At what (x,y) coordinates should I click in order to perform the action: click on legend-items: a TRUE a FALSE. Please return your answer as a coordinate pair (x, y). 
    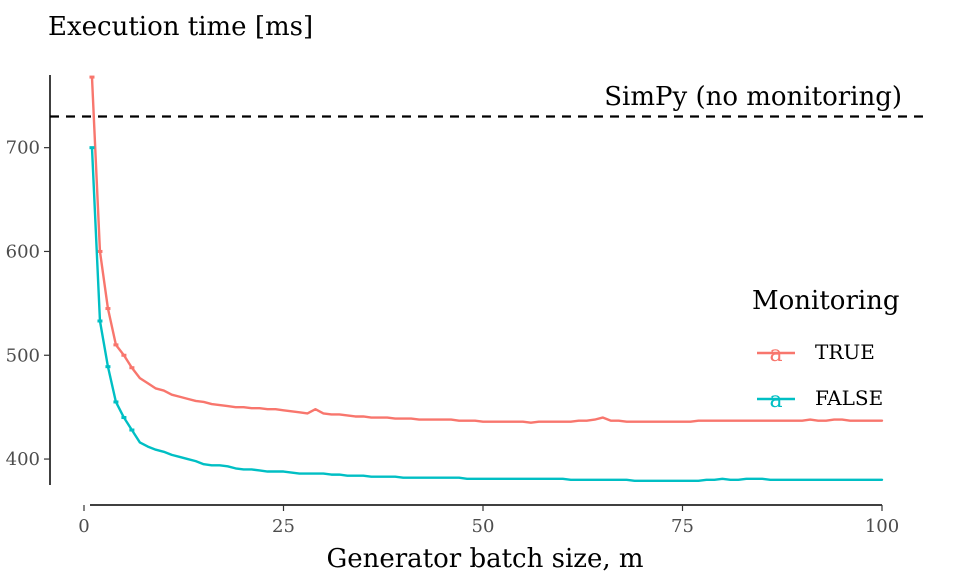
    Looking at the image, I should click on (820, 376).